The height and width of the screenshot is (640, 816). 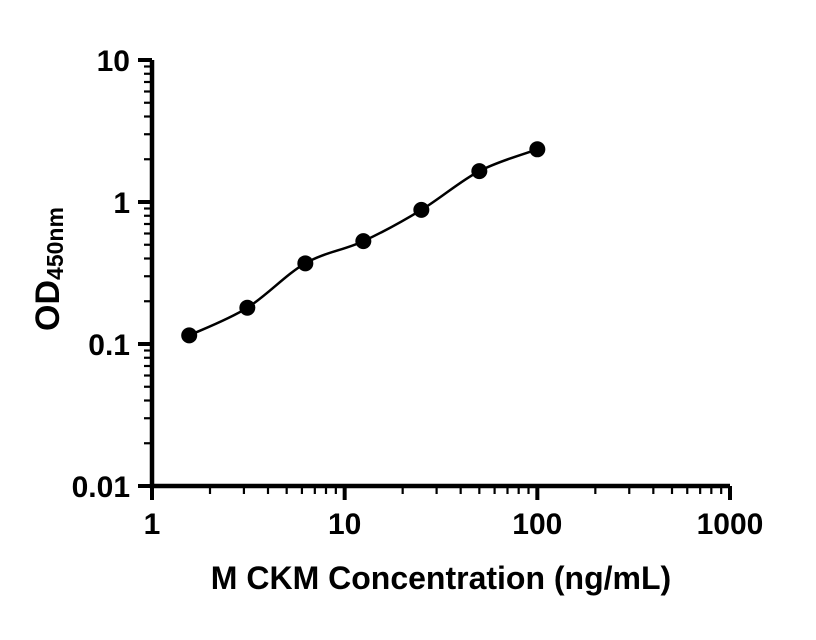 I want to click on x-tick-label: 1, so click(x=152, y=524).